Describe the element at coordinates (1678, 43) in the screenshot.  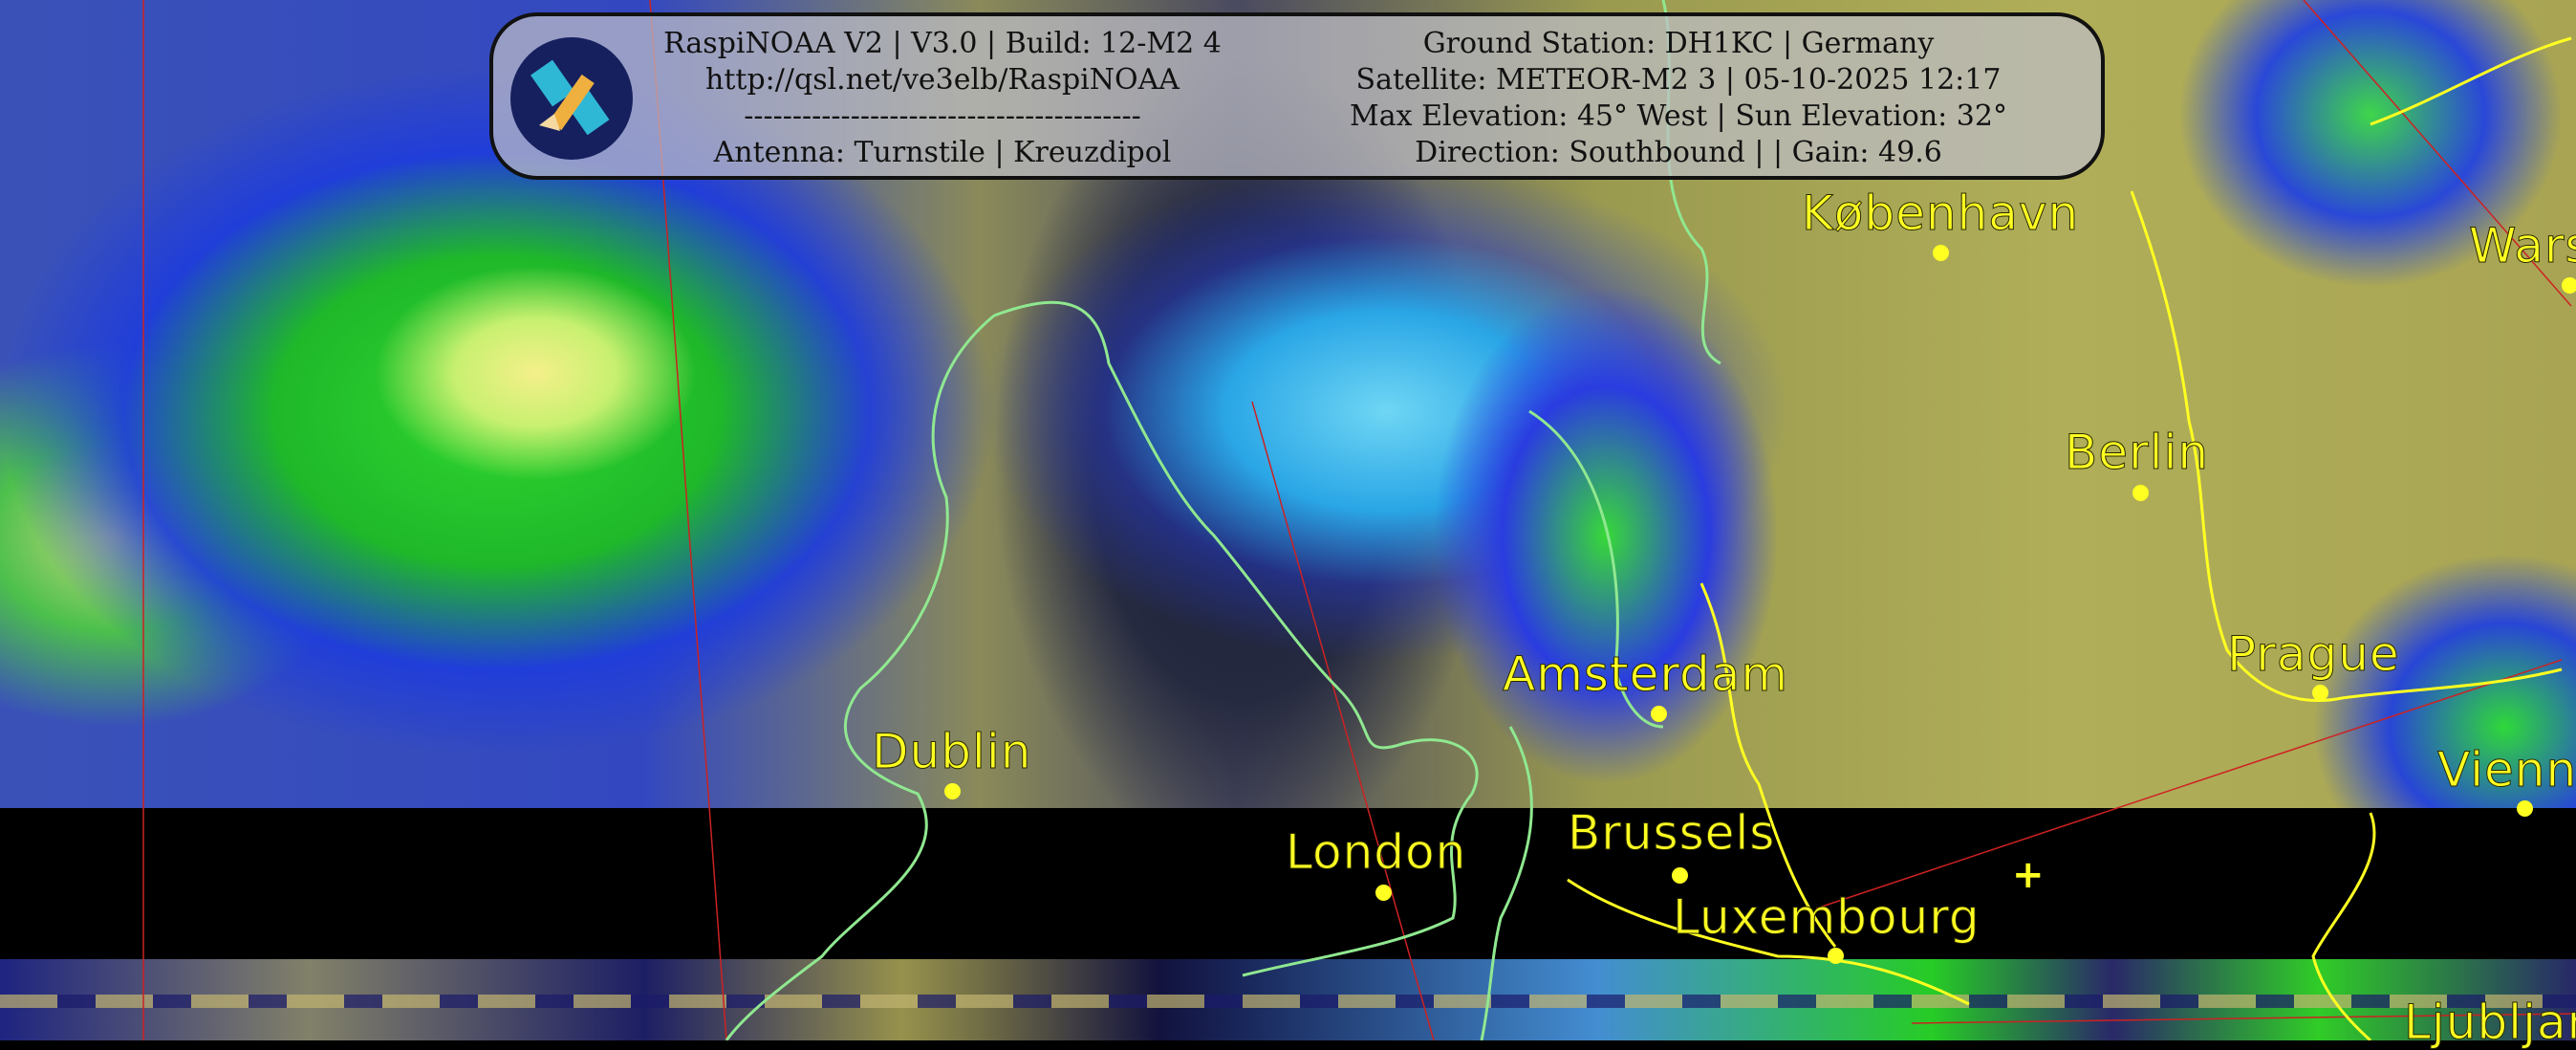
I see `ground-station: Ground Station: DH1KC | Germany` at that location.